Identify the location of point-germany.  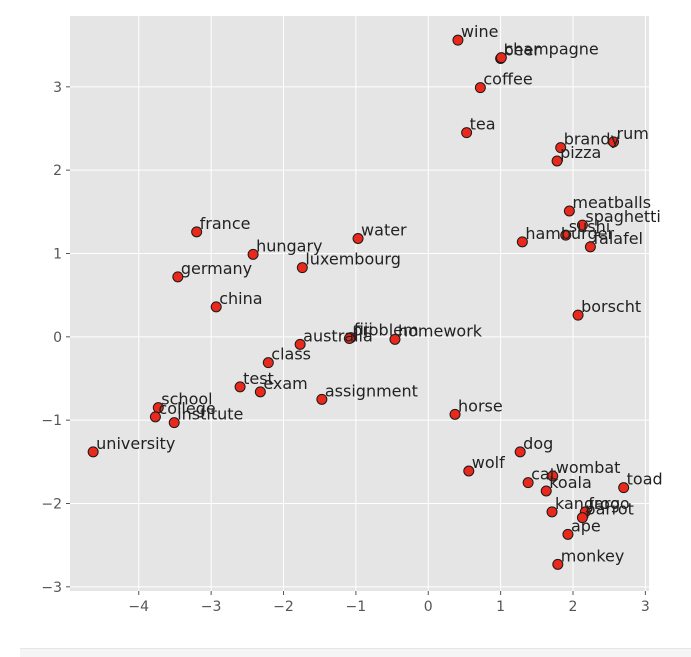
(178, 277).